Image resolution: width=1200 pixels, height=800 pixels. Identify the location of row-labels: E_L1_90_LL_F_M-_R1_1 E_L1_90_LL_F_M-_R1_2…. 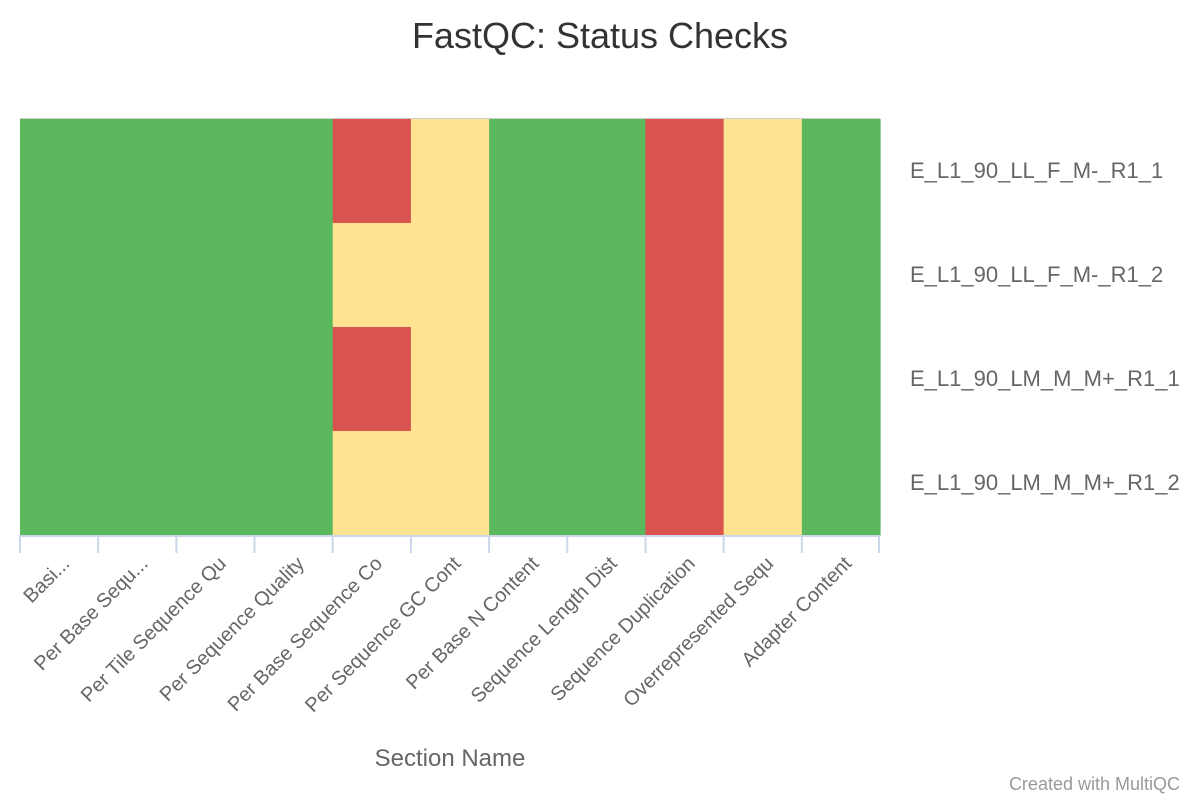
(1045, 326).